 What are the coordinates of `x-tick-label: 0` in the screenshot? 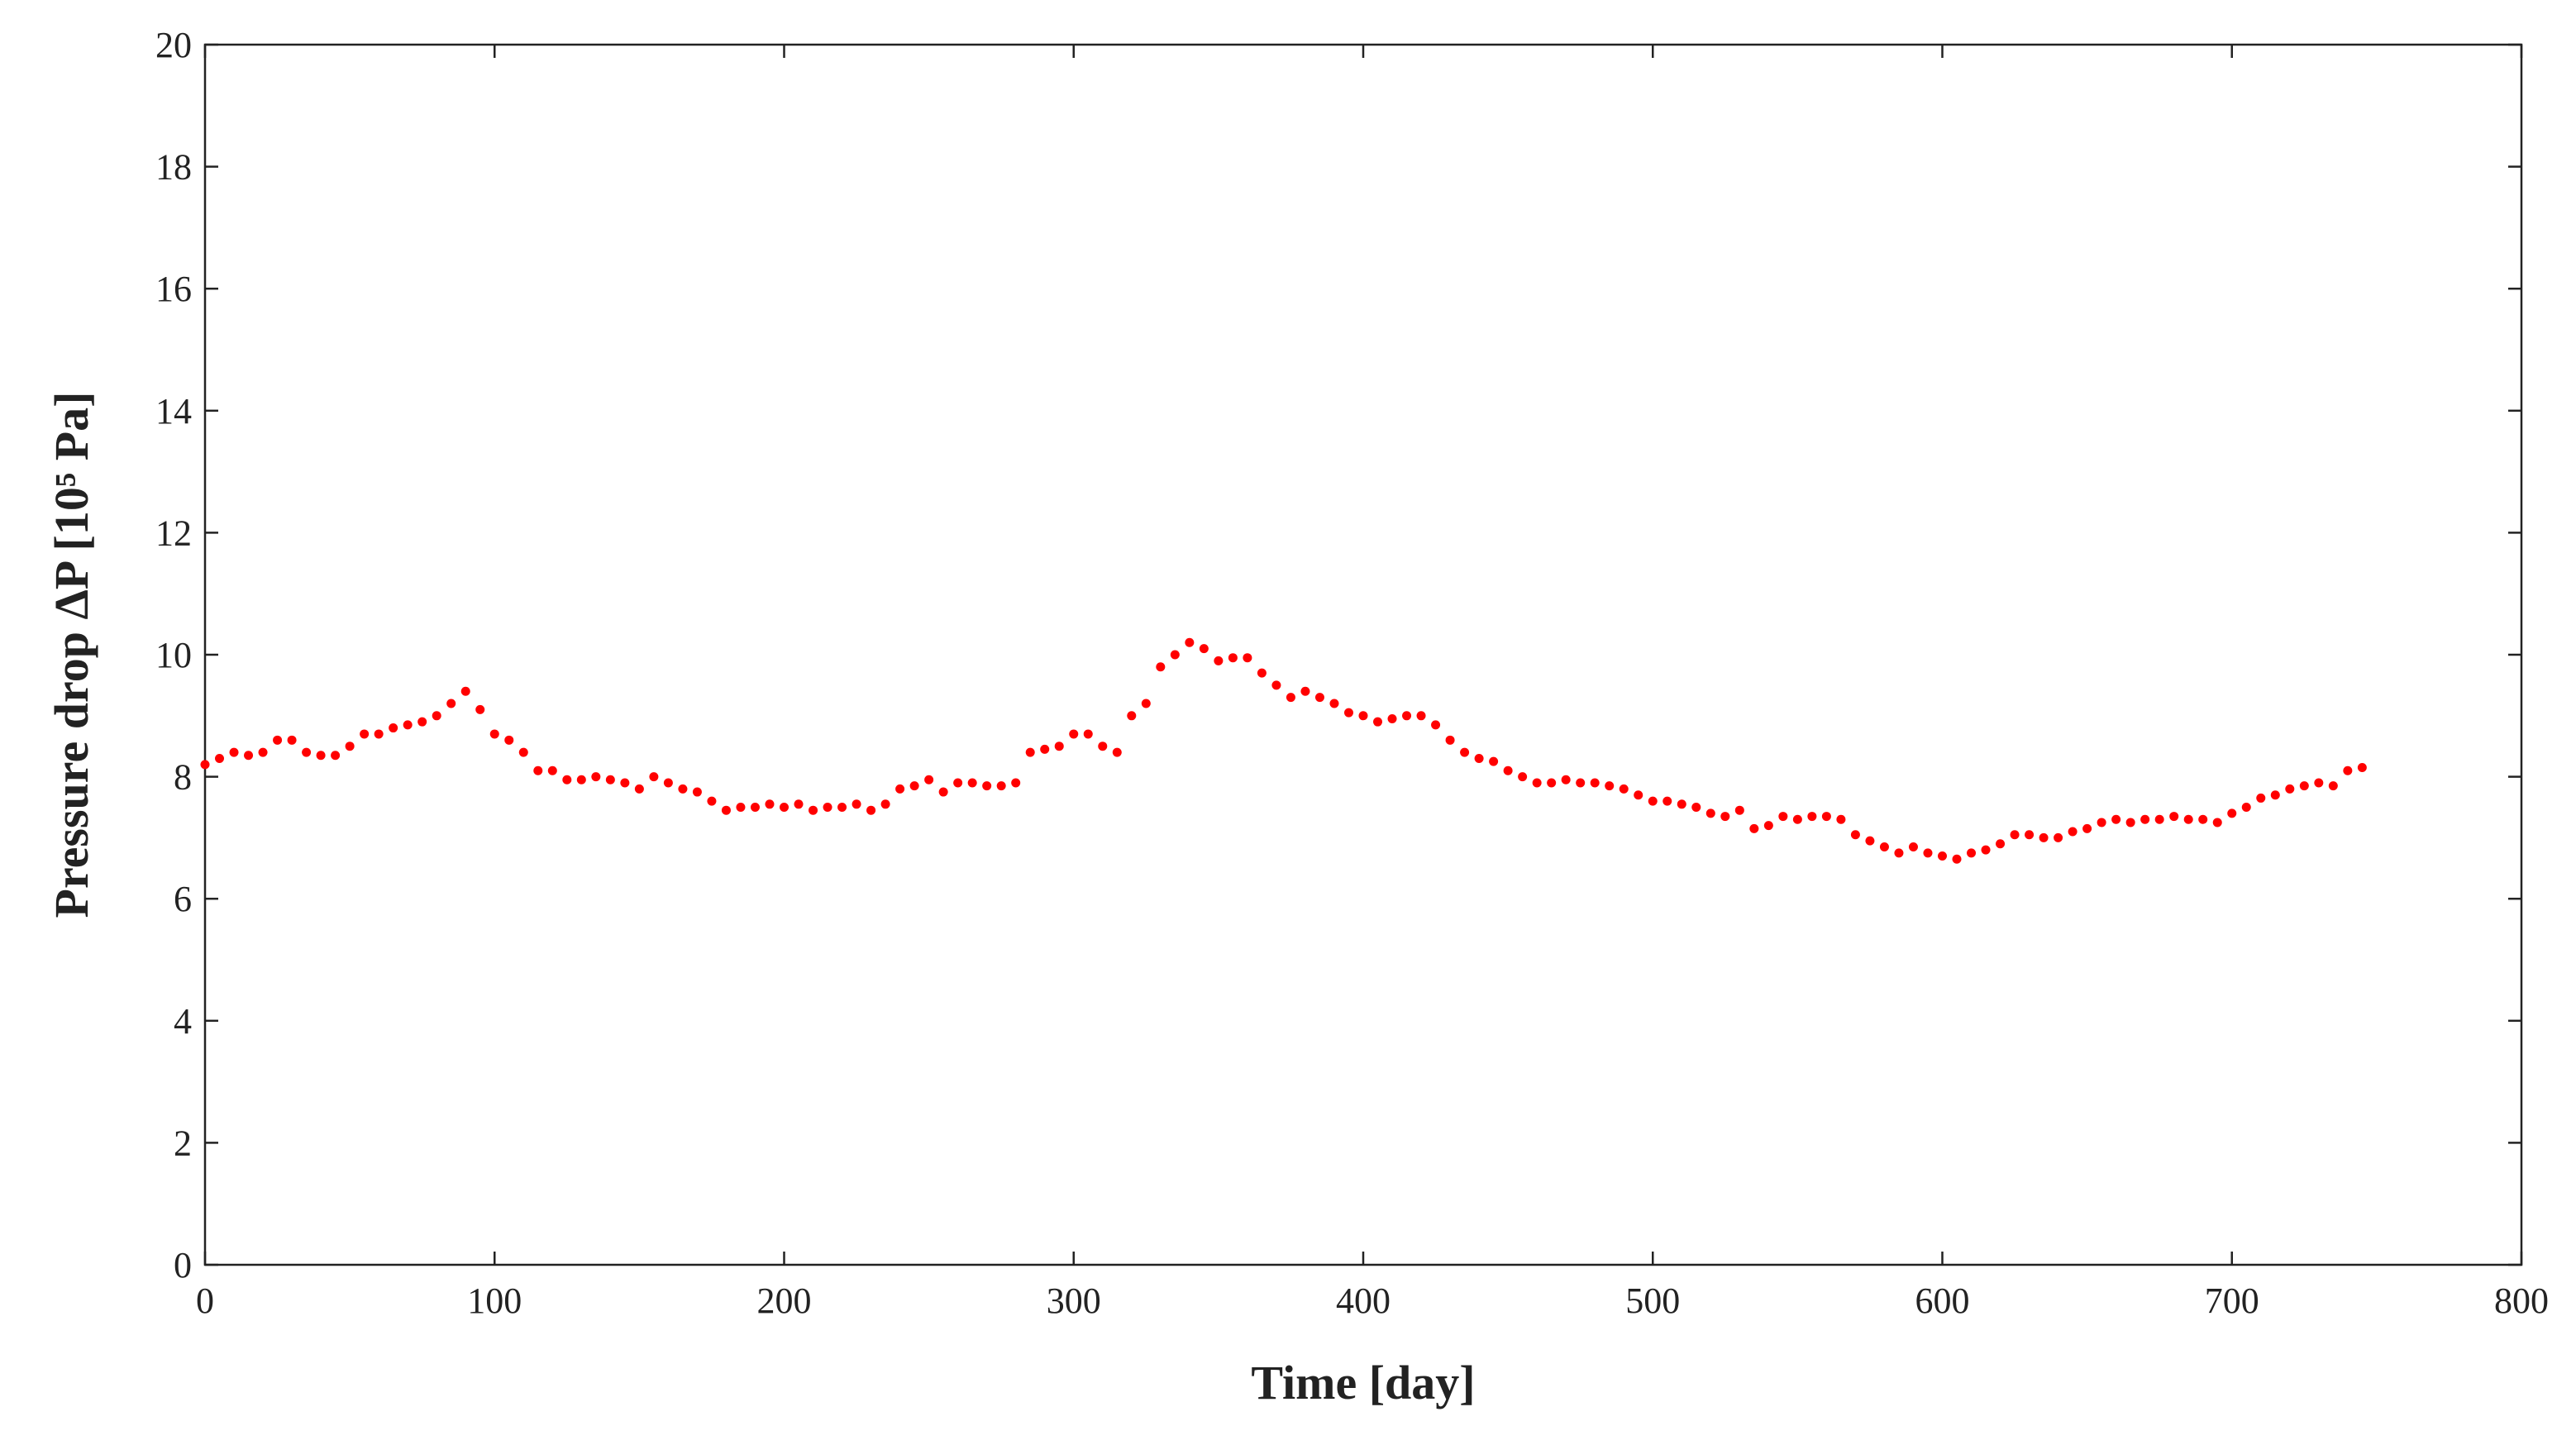 It's located at (205, 1300).